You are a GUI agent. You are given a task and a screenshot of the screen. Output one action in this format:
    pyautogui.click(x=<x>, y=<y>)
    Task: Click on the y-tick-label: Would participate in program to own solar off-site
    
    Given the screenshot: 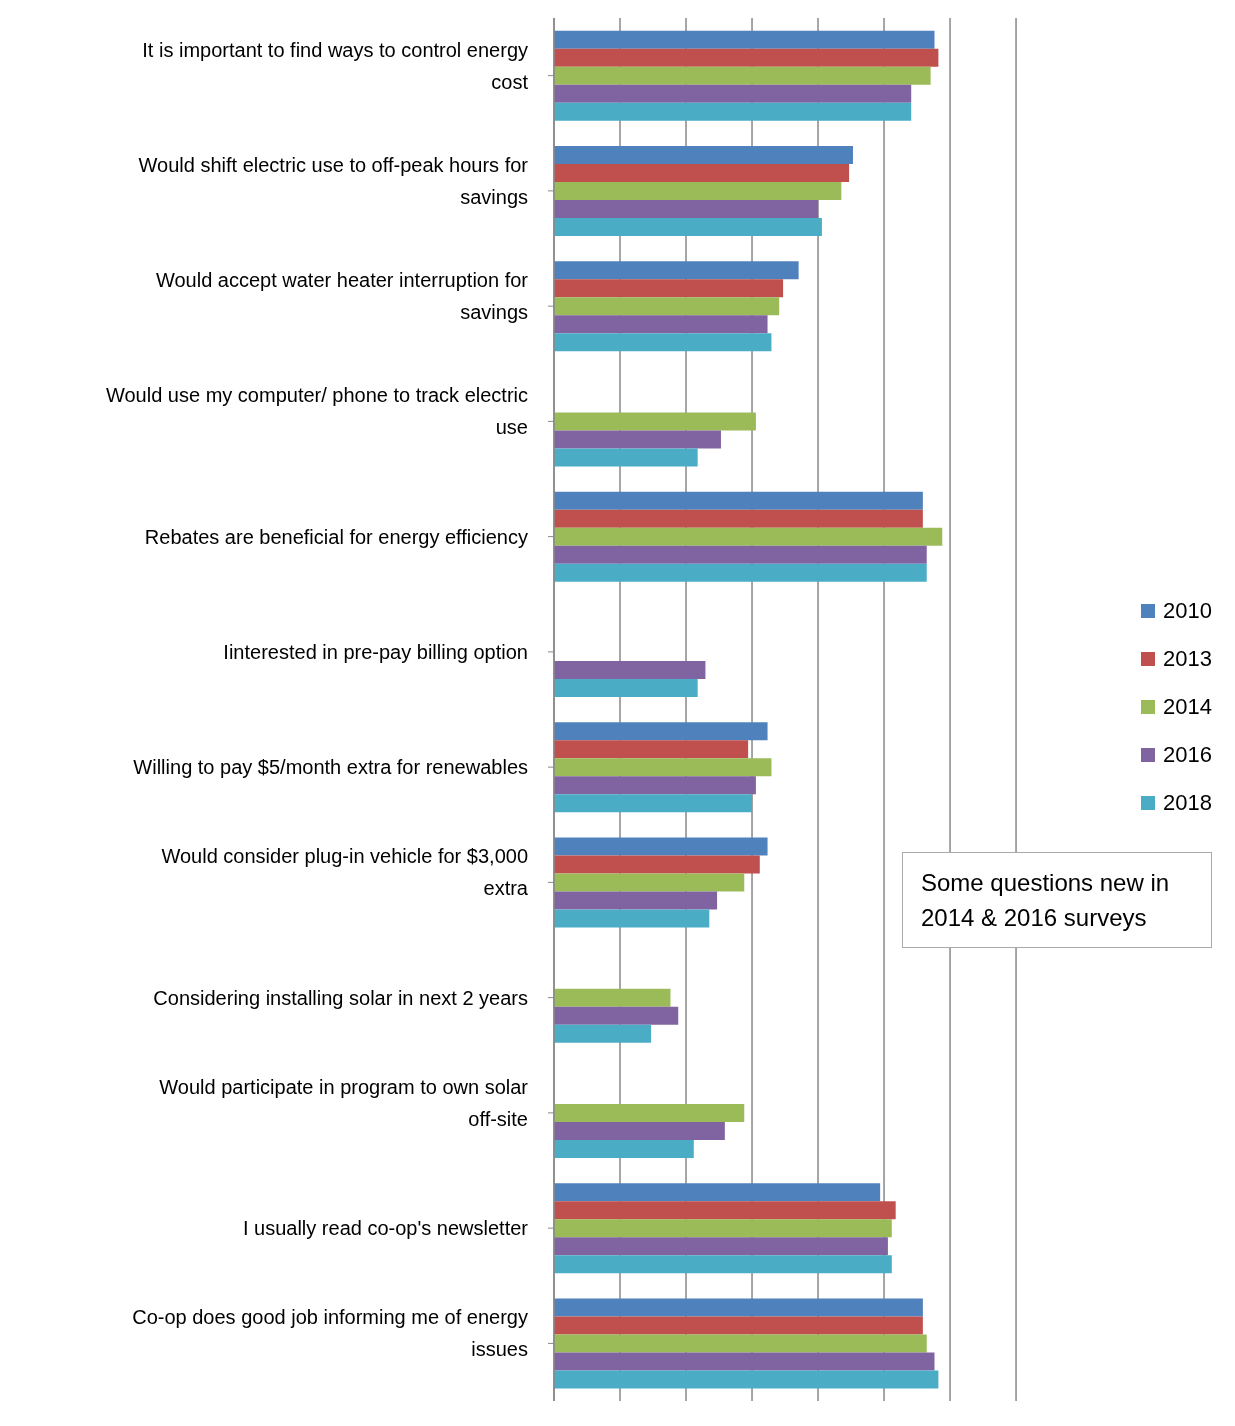 What is the action you would take?
    pyautogui.click(x=344, y=1102)
    